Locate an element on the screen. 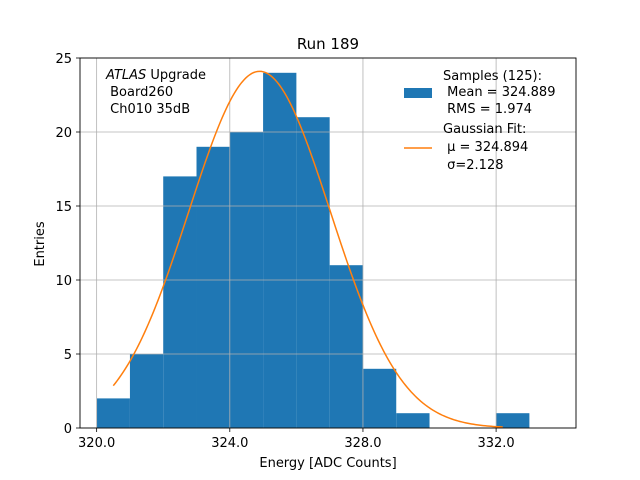  legend-samples-label: Samples (125): is located at coordinates (492, 76).